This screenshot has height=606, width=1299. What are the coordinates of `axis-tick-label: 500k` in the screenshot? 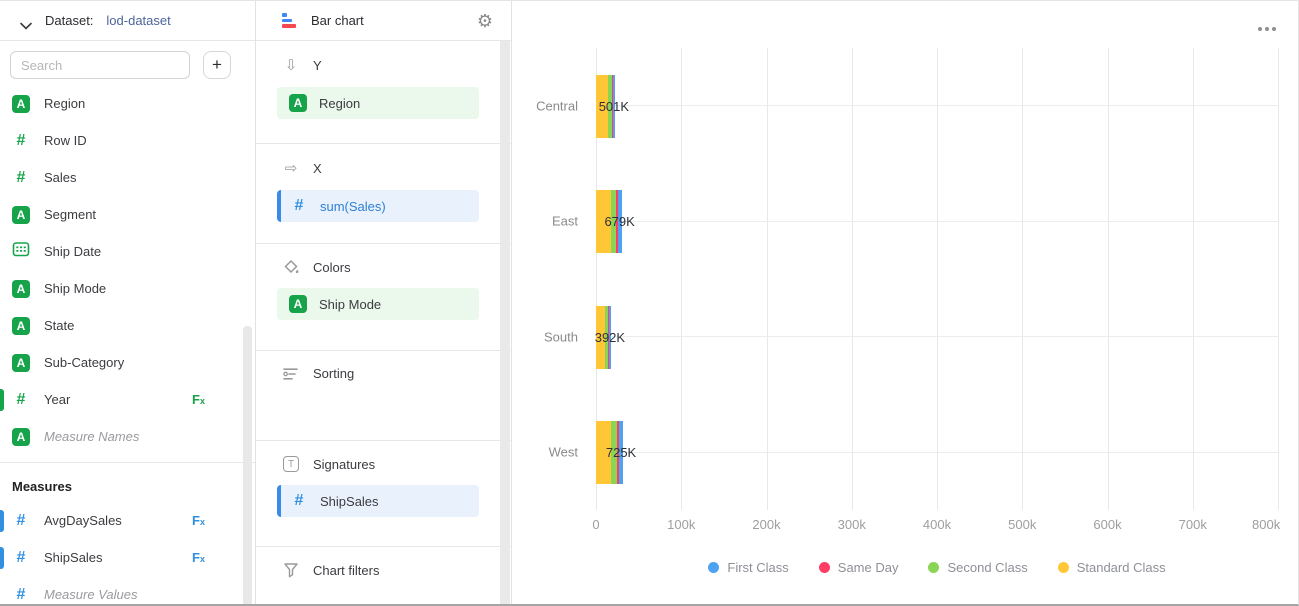 It's located at (1022, 524).